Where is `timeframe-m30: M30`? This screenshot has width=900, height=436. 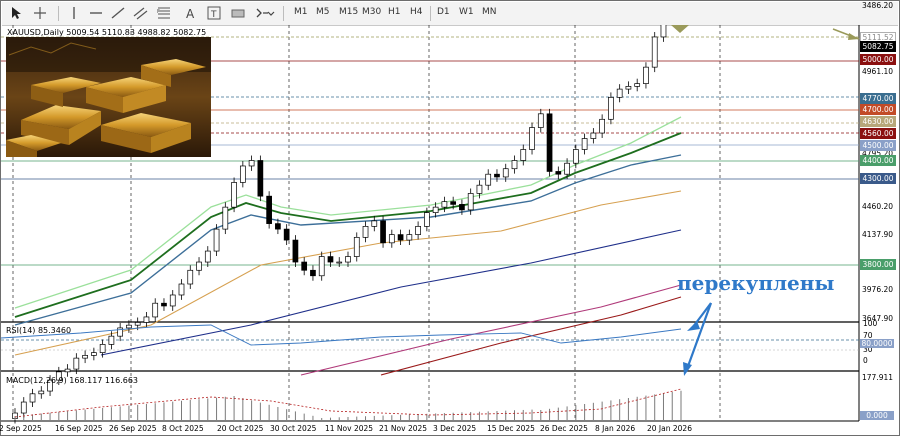 timeframe-m30: M30 is located at coordinates (372, 12).